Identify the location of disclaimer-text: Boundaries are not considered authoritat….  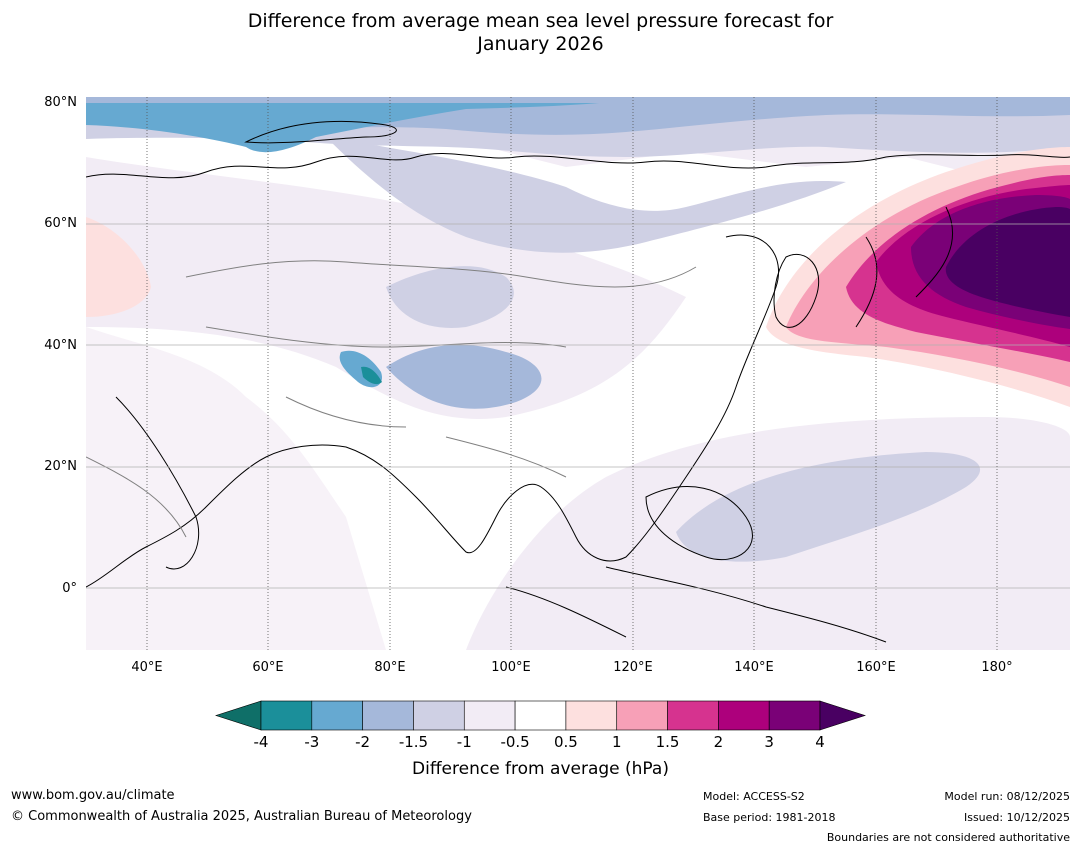
(948, 837).